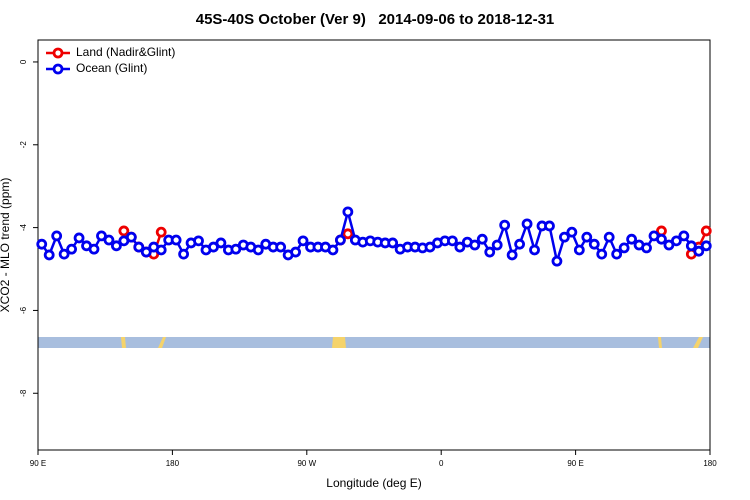 The image size is (750, 500). Describe the element at coordinates (23, 228) in the screenshot. I see `y-tick-label: -4` at that location.